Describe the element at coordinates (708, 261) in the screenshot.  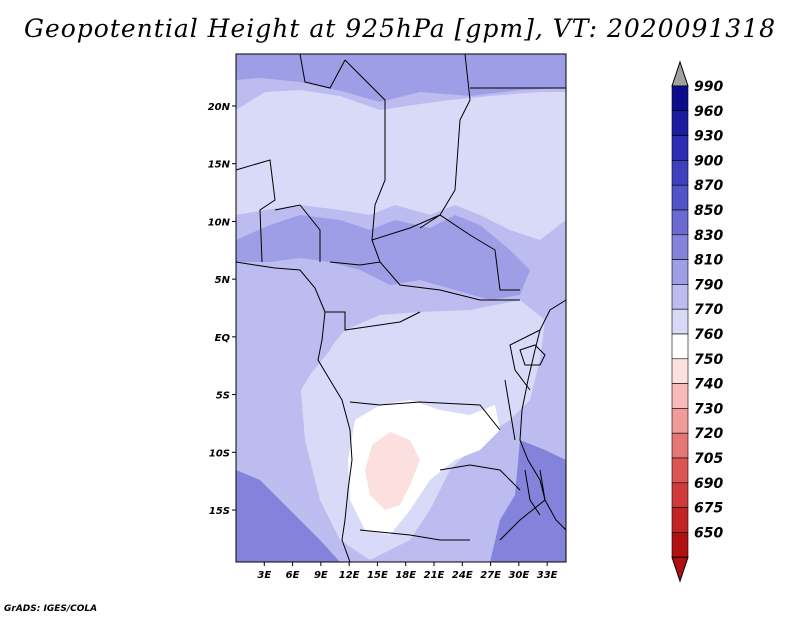
I see `colorbar-label: 810` at that location.